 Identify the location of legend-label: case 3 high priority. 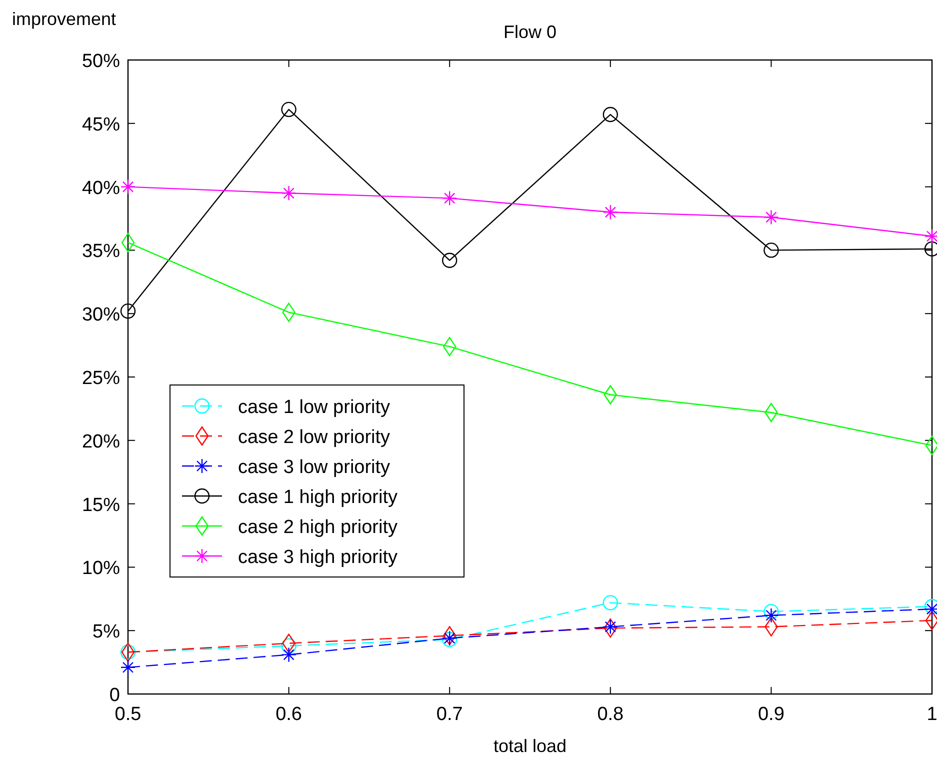
(318, 557).